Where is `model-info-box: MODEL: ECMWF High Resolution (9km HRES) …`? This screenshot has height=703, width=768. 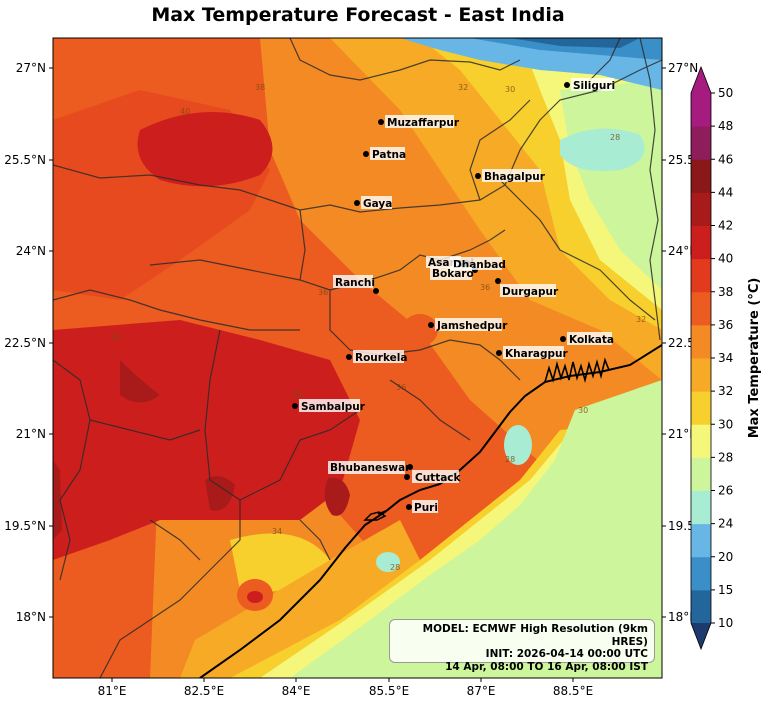
model-info-box: MODEL: ECMWF High Resolution (9km HRES) … is located at coordinates (522, 646).